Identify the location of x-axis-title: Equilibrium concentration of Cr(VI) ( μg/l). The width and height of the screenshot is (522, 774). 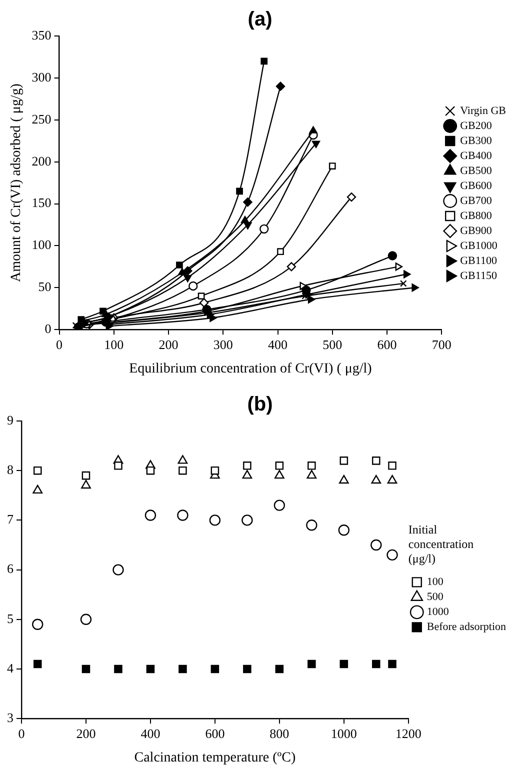
(250, 368).